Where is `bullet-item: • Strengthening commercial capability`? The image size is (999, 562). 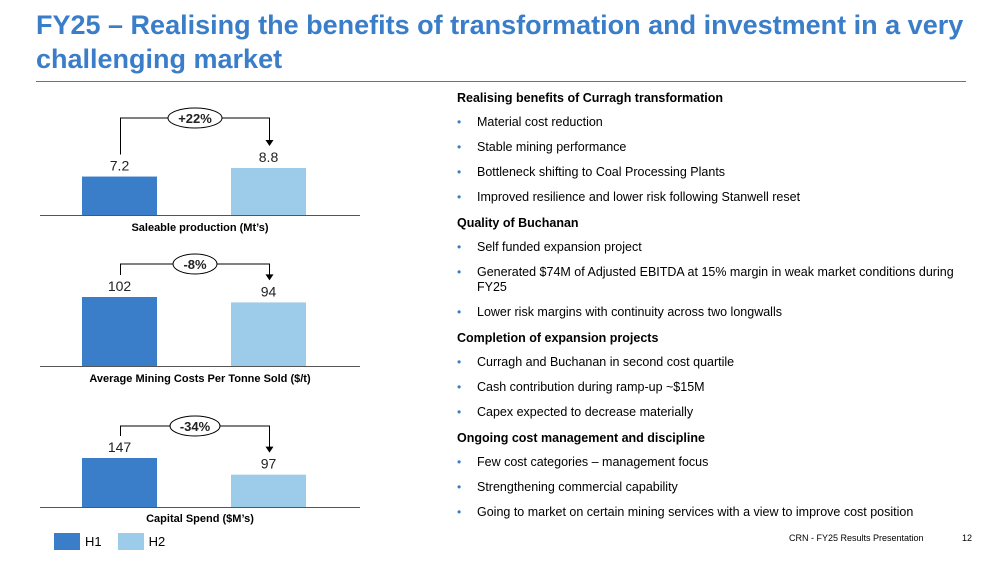 bullet-item: • Strengthening commercial capability is located at coordinates (714, 487).